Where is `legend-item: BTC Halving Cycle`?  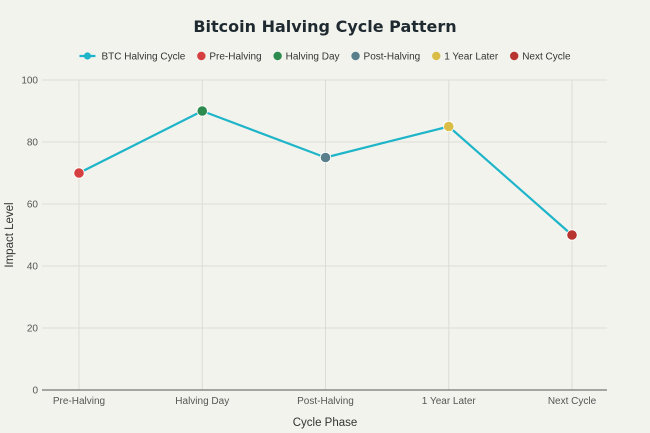 legend-item: BTC Halving Cycle is located at coordinates (132, 57).